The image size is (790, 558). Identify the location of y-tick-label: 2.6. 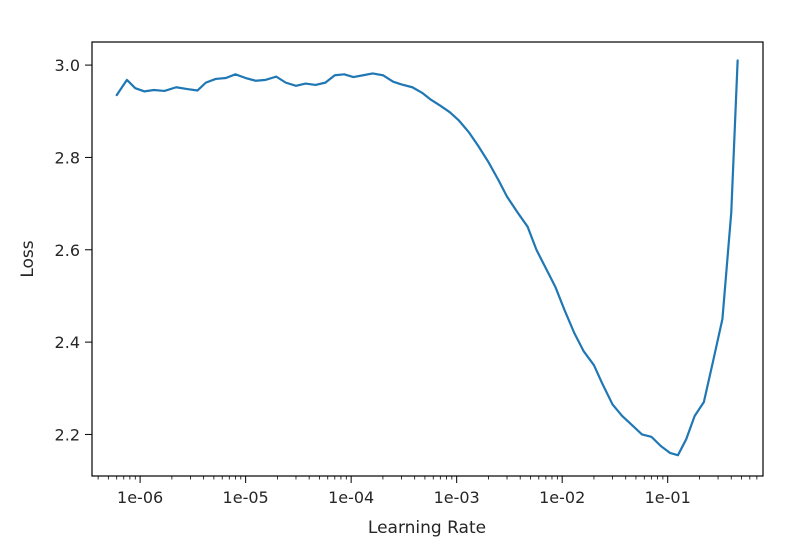
(67, 250).